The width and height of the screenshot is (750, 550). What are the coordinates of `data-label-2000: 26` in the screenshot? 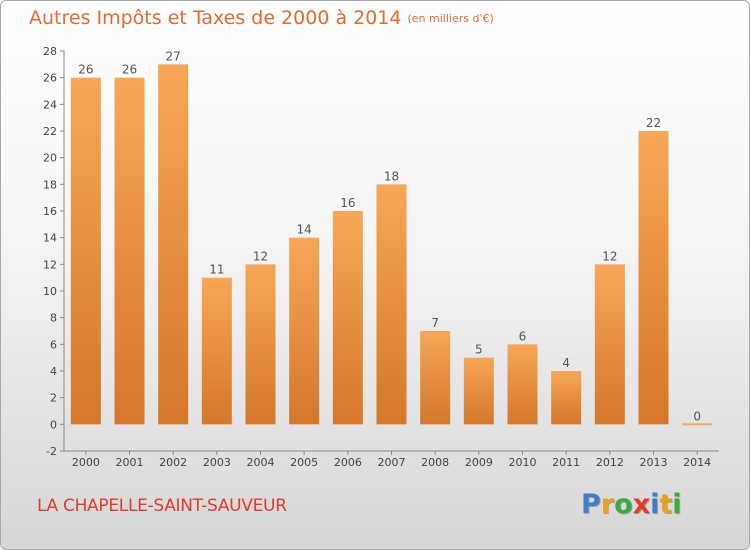 It's located at (85, 70).